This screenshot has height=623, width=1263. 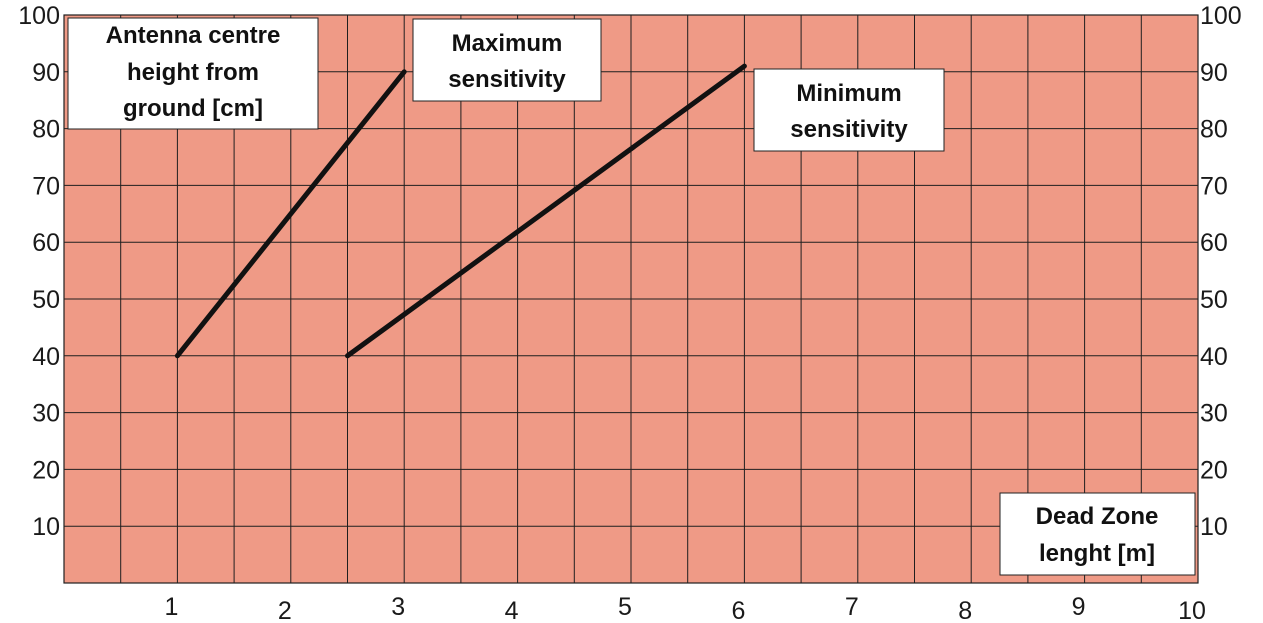 I want to click on x-axis-label-line: lenght [m], so click(x=1097, y=553).